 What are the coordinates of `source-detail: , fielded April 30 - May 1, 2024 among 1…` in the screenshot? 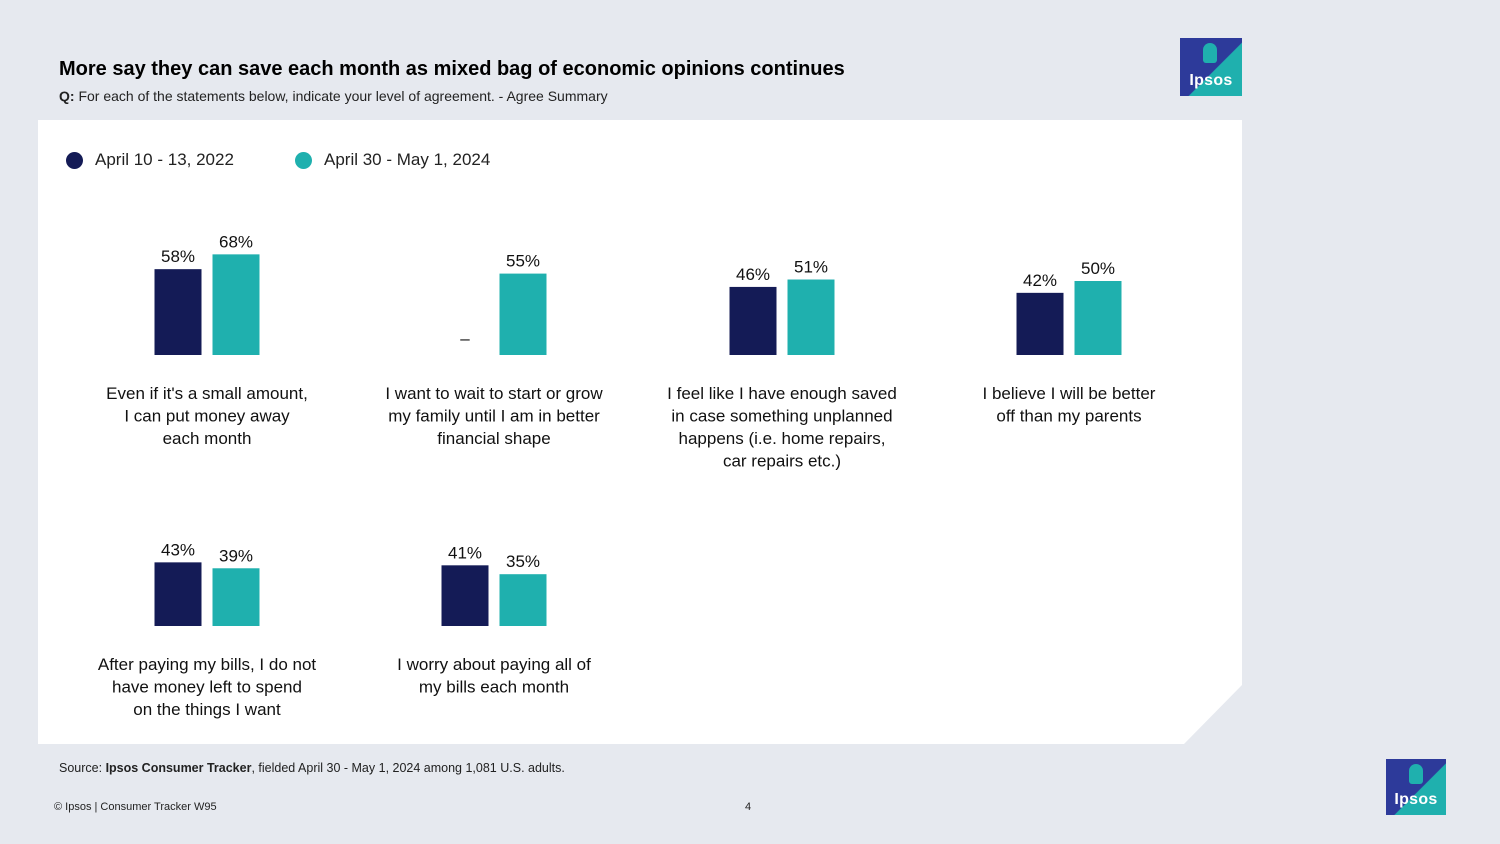 It's located at (408, 768).